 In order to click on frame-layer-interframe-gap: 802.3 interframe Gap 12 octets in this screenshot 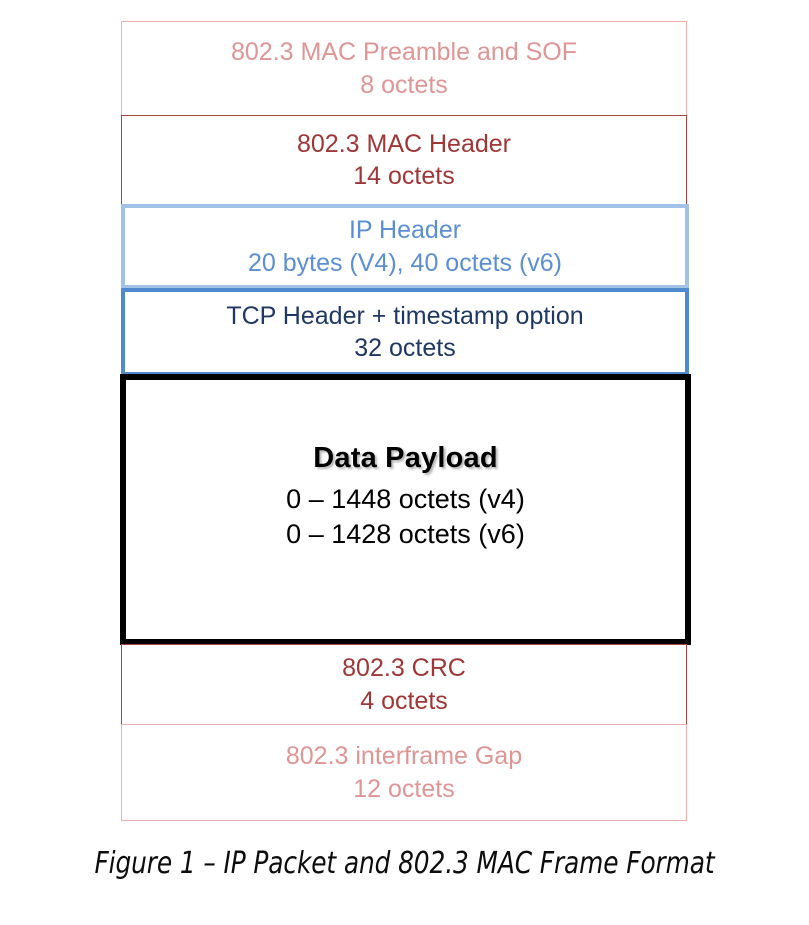, I will do `click(404, 772)`.